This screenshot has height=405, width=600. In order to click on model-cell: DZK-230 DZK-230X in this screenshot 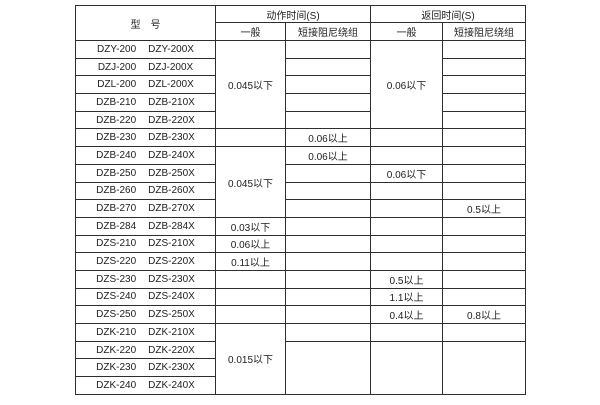, I will do `click(145, 368)`.